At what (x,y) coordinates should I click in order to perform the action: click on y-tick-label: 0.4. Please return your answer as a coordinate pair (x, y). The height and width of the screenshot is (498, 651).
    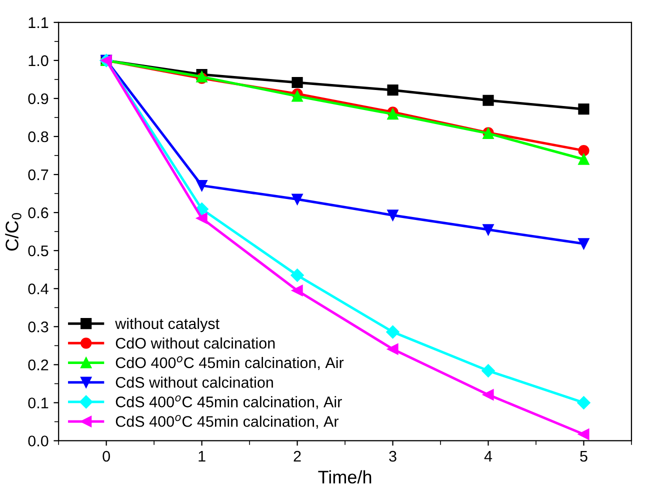
    Looking at the image, I should click on (38, 288).